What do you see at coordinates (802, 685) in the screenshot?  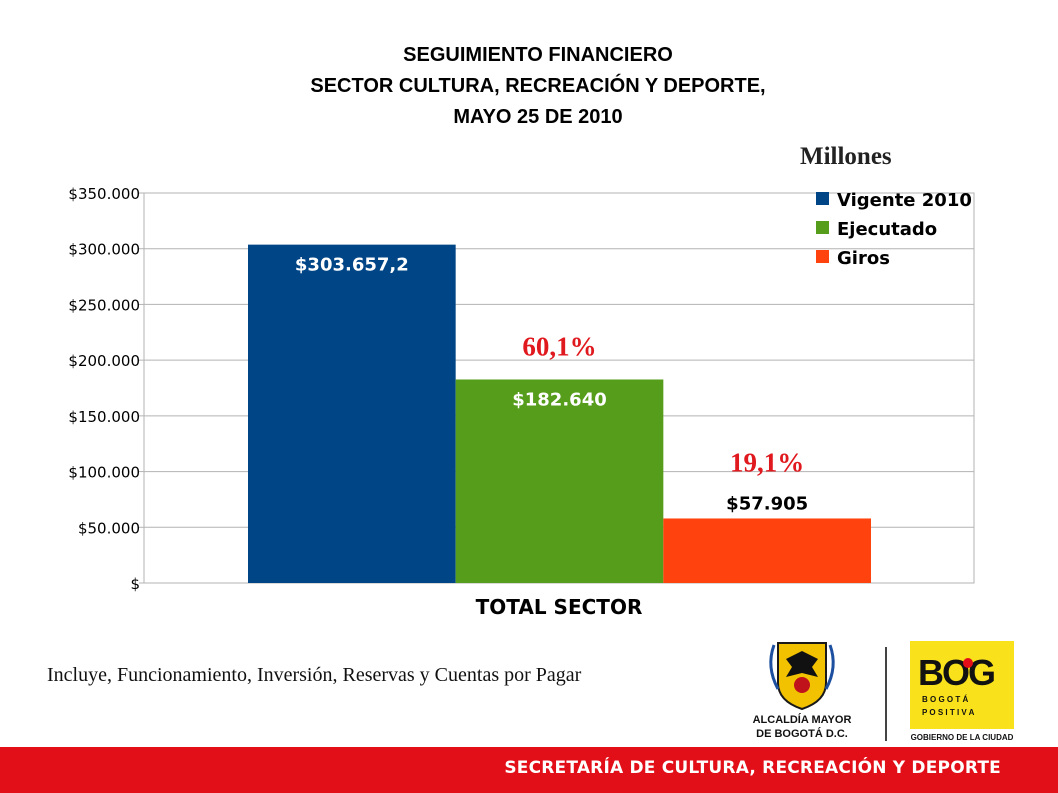 I see `coat-of-arms-emblem` at bounding box center [802, 685].